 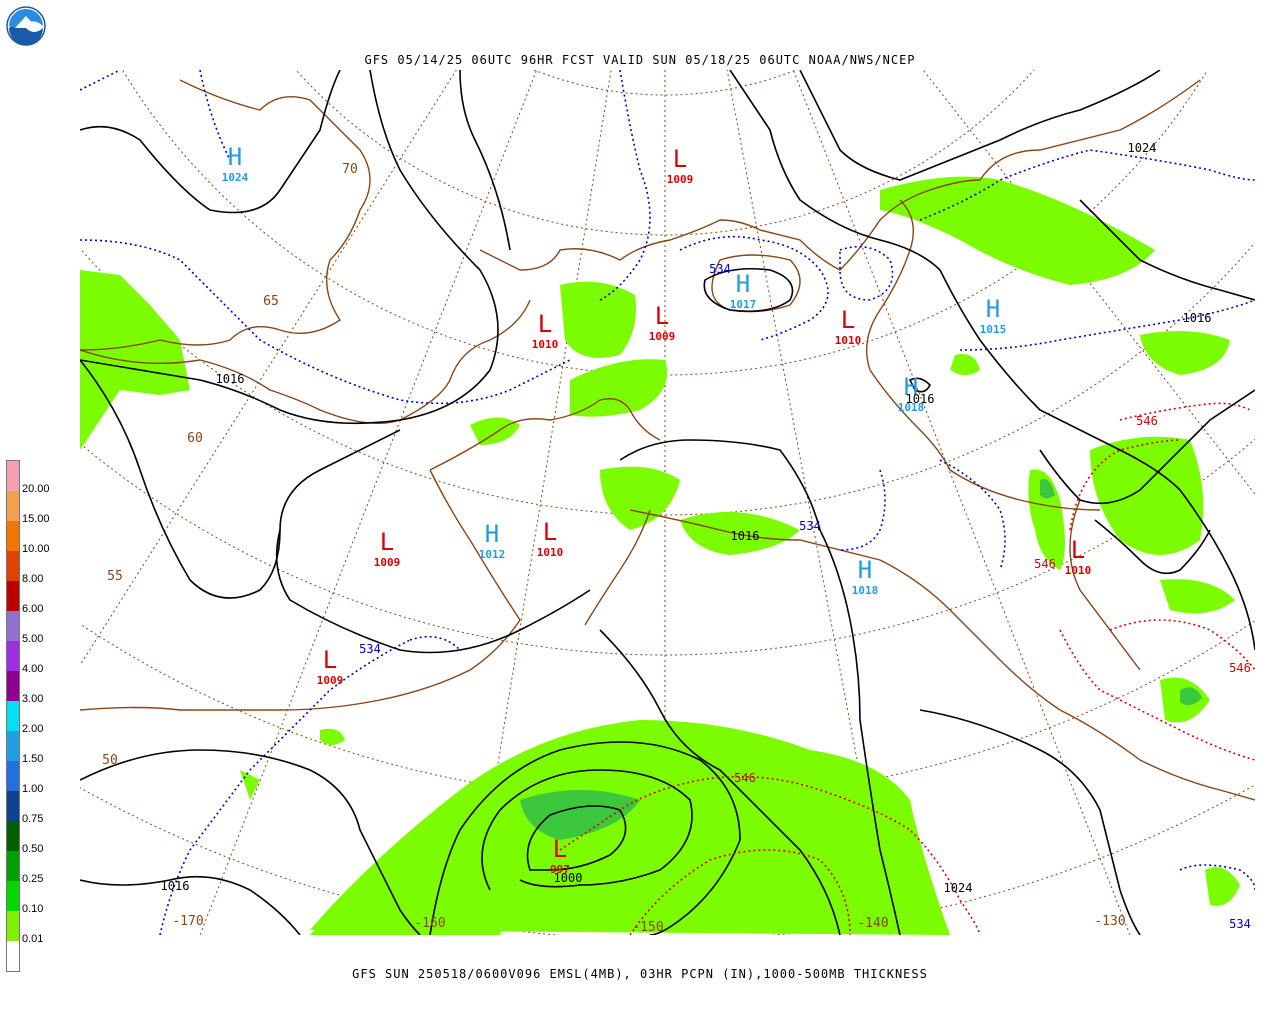 What do you see at coordinates (187, 921) in the screenshot?
I see `graticule-label: -170` at bounding box center [187, 921].